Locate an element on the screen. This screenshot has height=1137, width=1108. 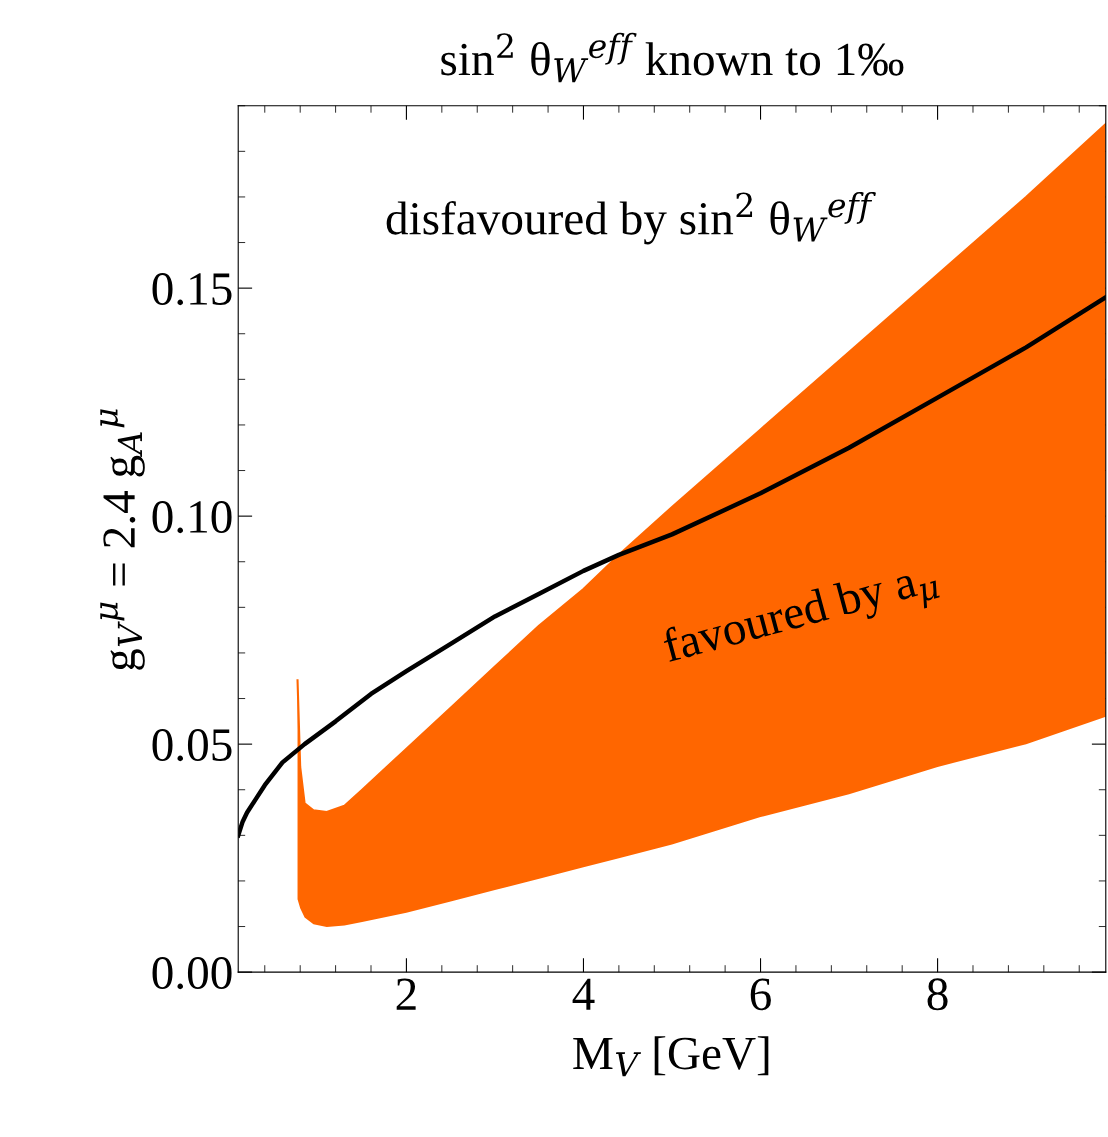
y-tick-label: 0.05 is located at coordinates (192, 745).